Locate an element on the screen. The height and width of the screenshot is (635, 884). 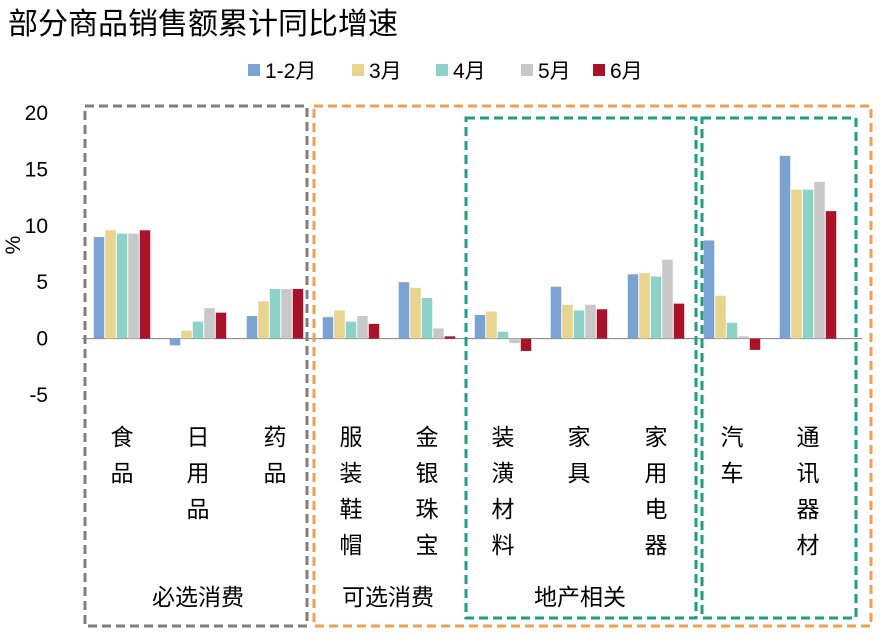
category-label-7: 家用电器 is located at coordinates (656, 492).